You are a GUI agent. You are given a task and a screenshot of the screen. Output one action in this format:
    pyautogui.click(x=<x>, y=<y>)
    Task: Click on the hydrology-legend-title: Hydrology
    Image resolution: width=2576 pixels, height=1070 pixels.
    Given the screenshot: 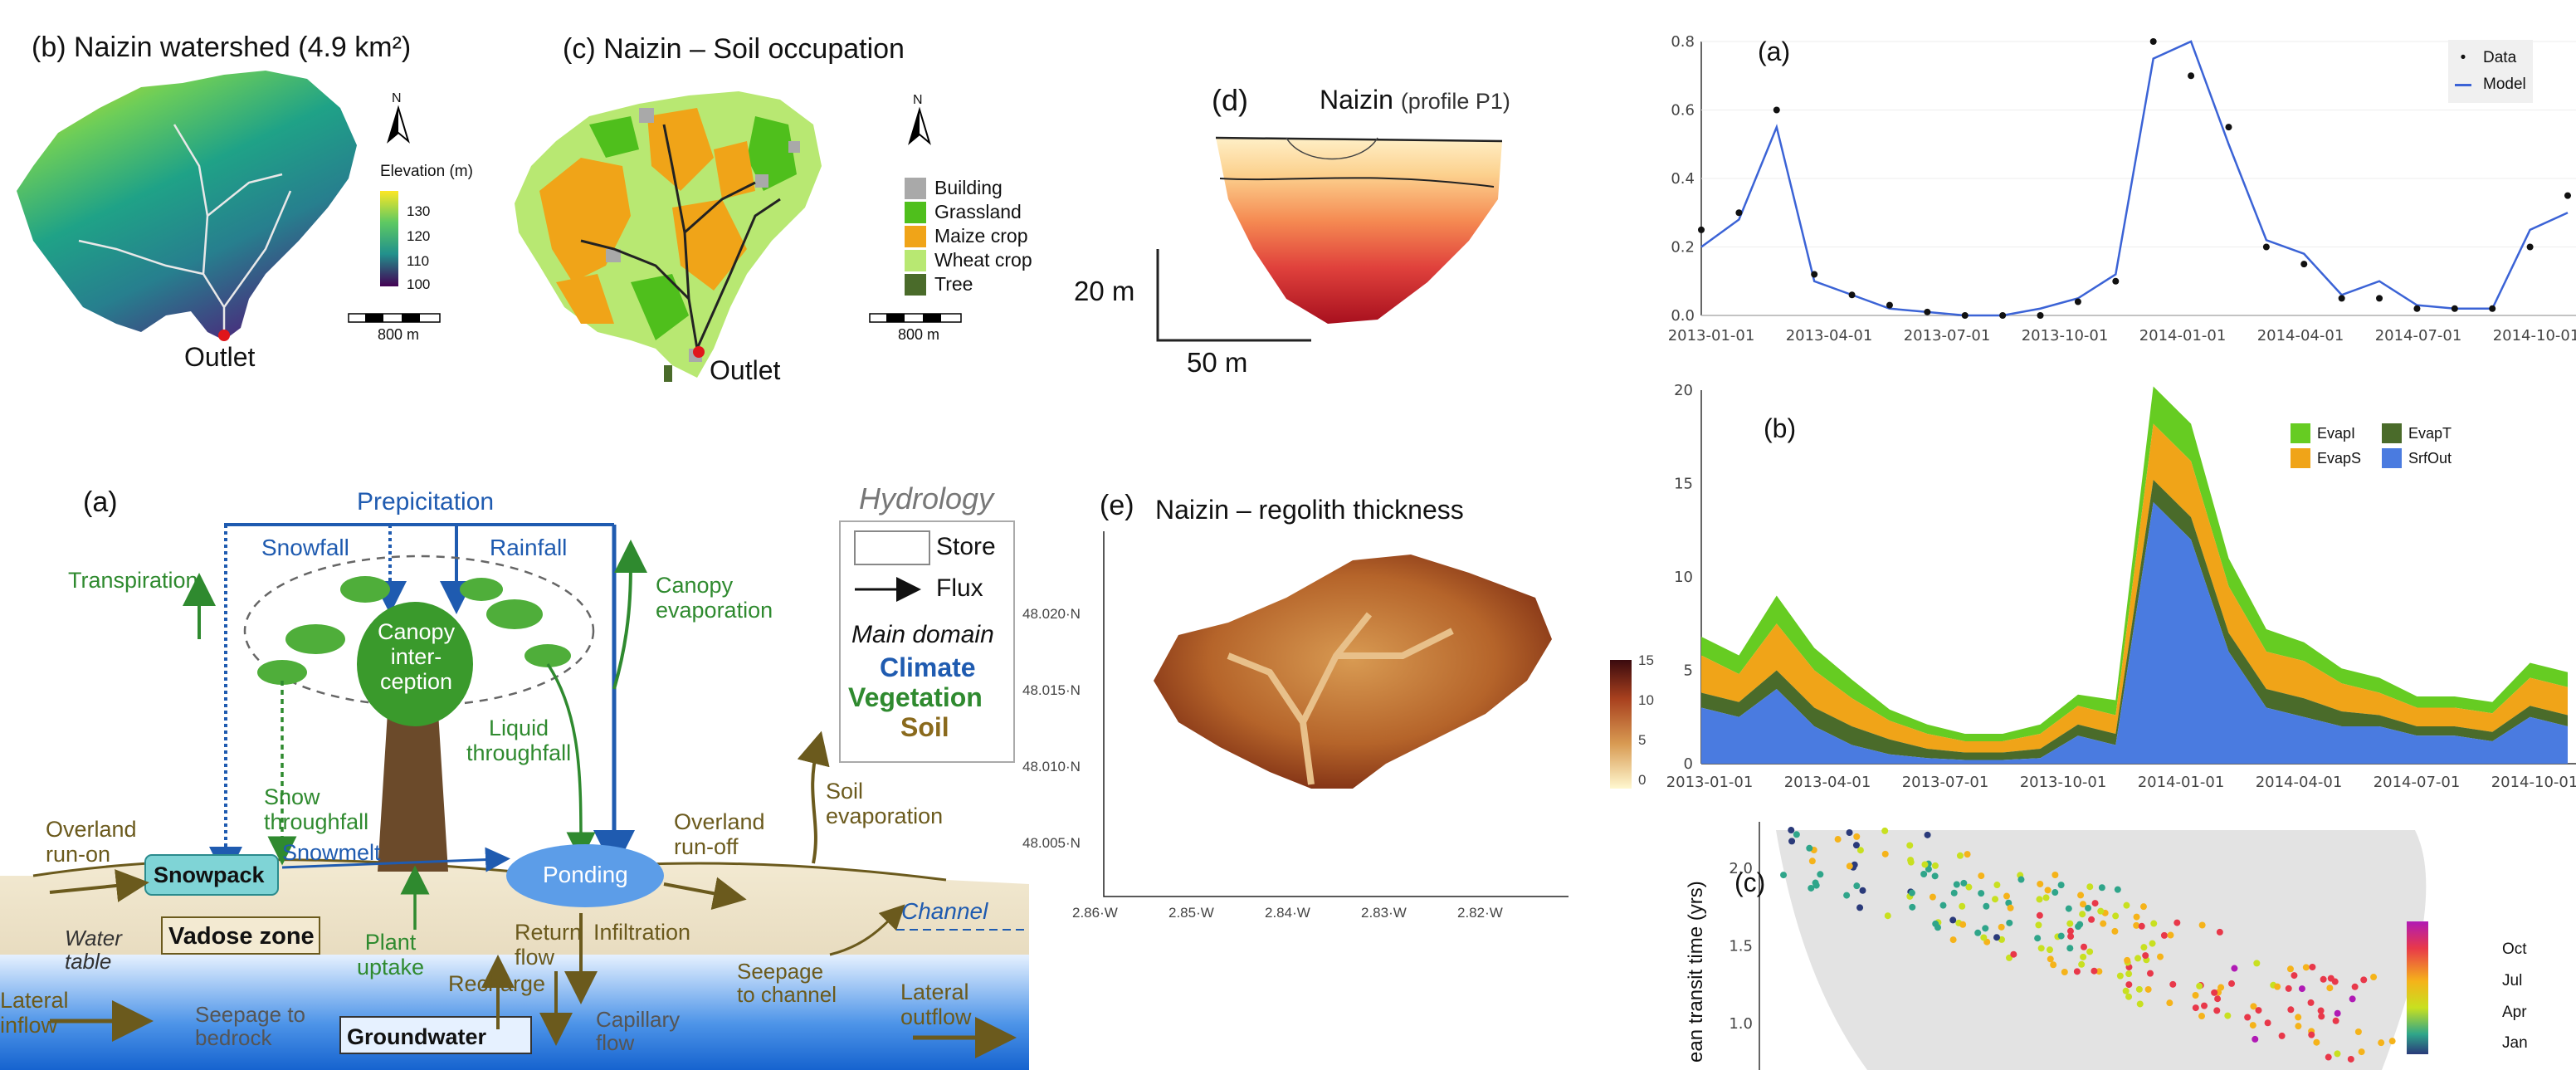 What is the action you would take?
    pyautogui.click(x=927, y=498)
    